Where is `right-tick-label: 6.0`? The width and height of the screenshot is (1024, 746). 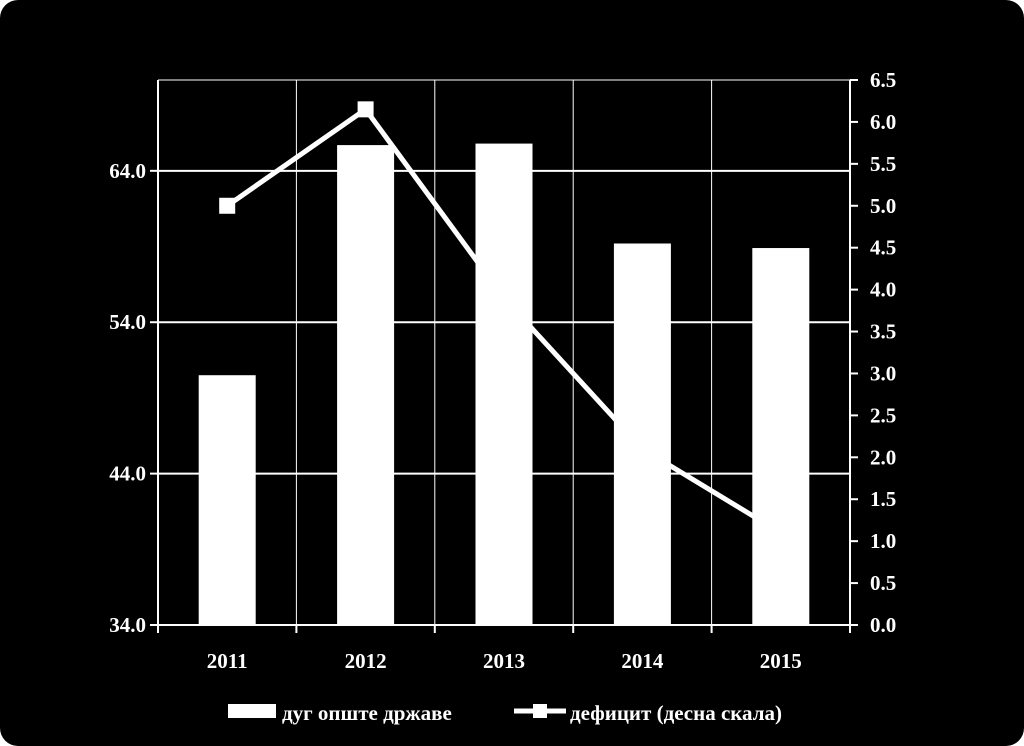 right-tick-label: 6.0 is located at coordinates (883, 122).